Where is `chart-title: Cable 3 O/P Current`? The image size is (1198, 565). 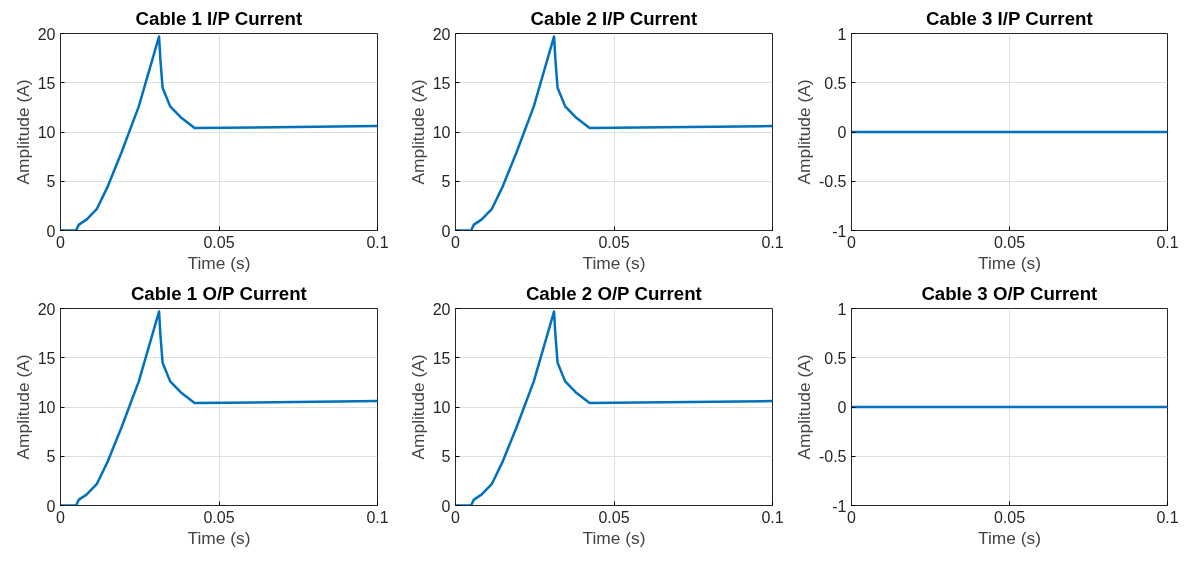
chart-title: Cable 3 O/P Current is located at coordinates (1009, 293).